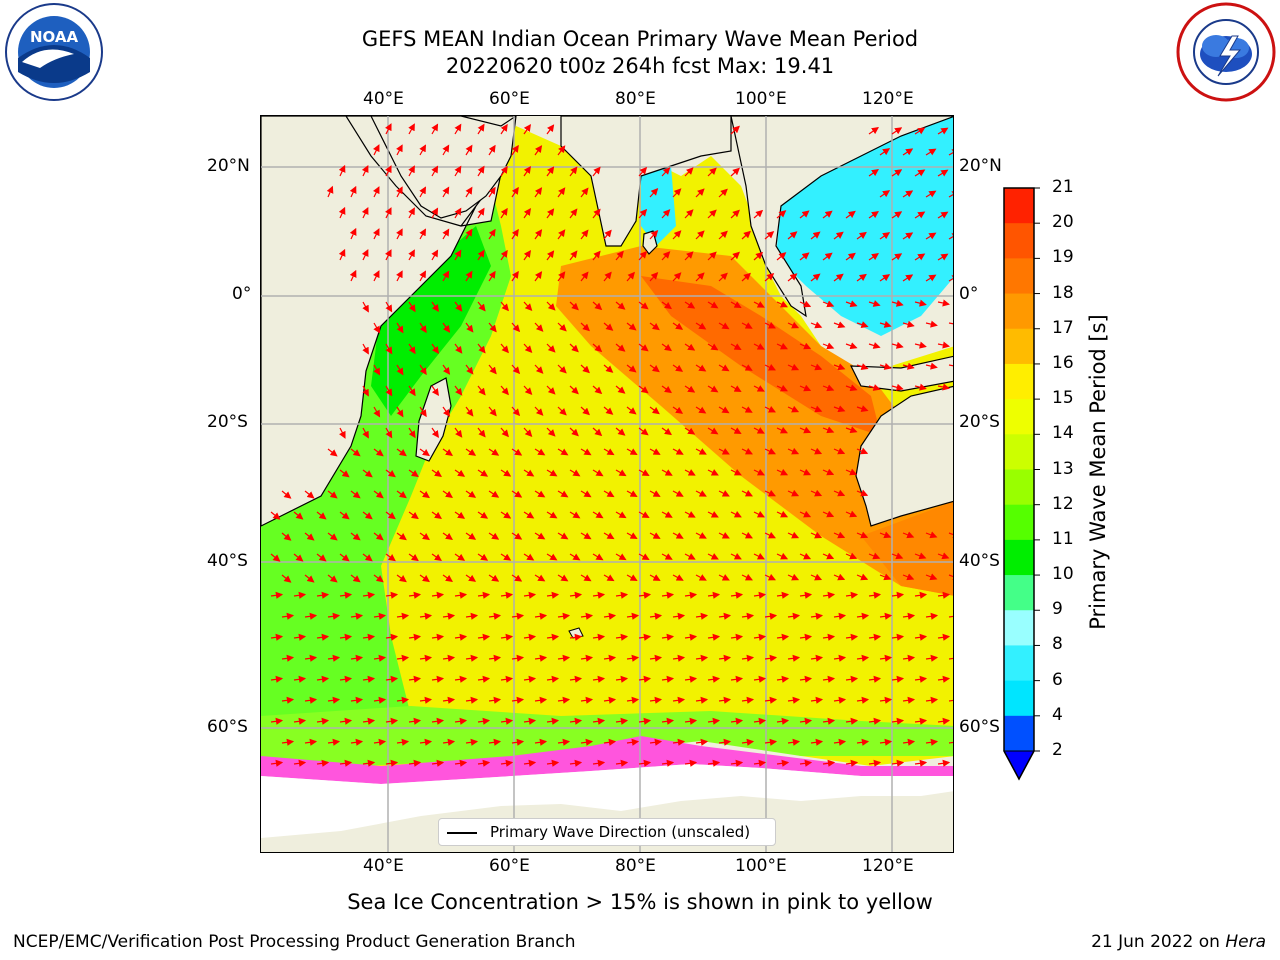  What do you see at coordinates (1057, 644) in the screenshot?
I see `colorbar-tick-label: 8` at bounding box center [1057, 644].